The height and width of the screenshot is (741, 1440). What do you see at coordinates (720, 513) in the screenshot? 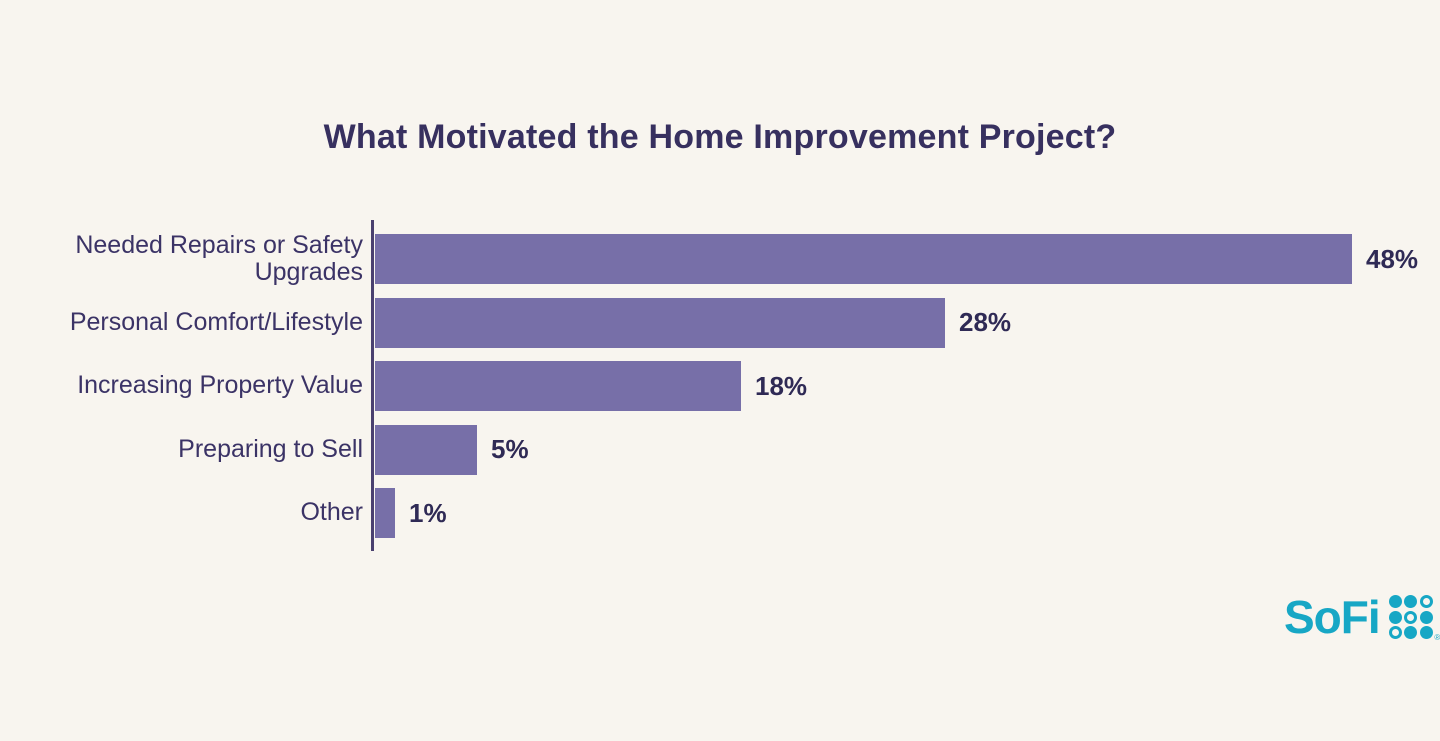
I see `bar-row: Other 1%` at bounding box center [720, 513].